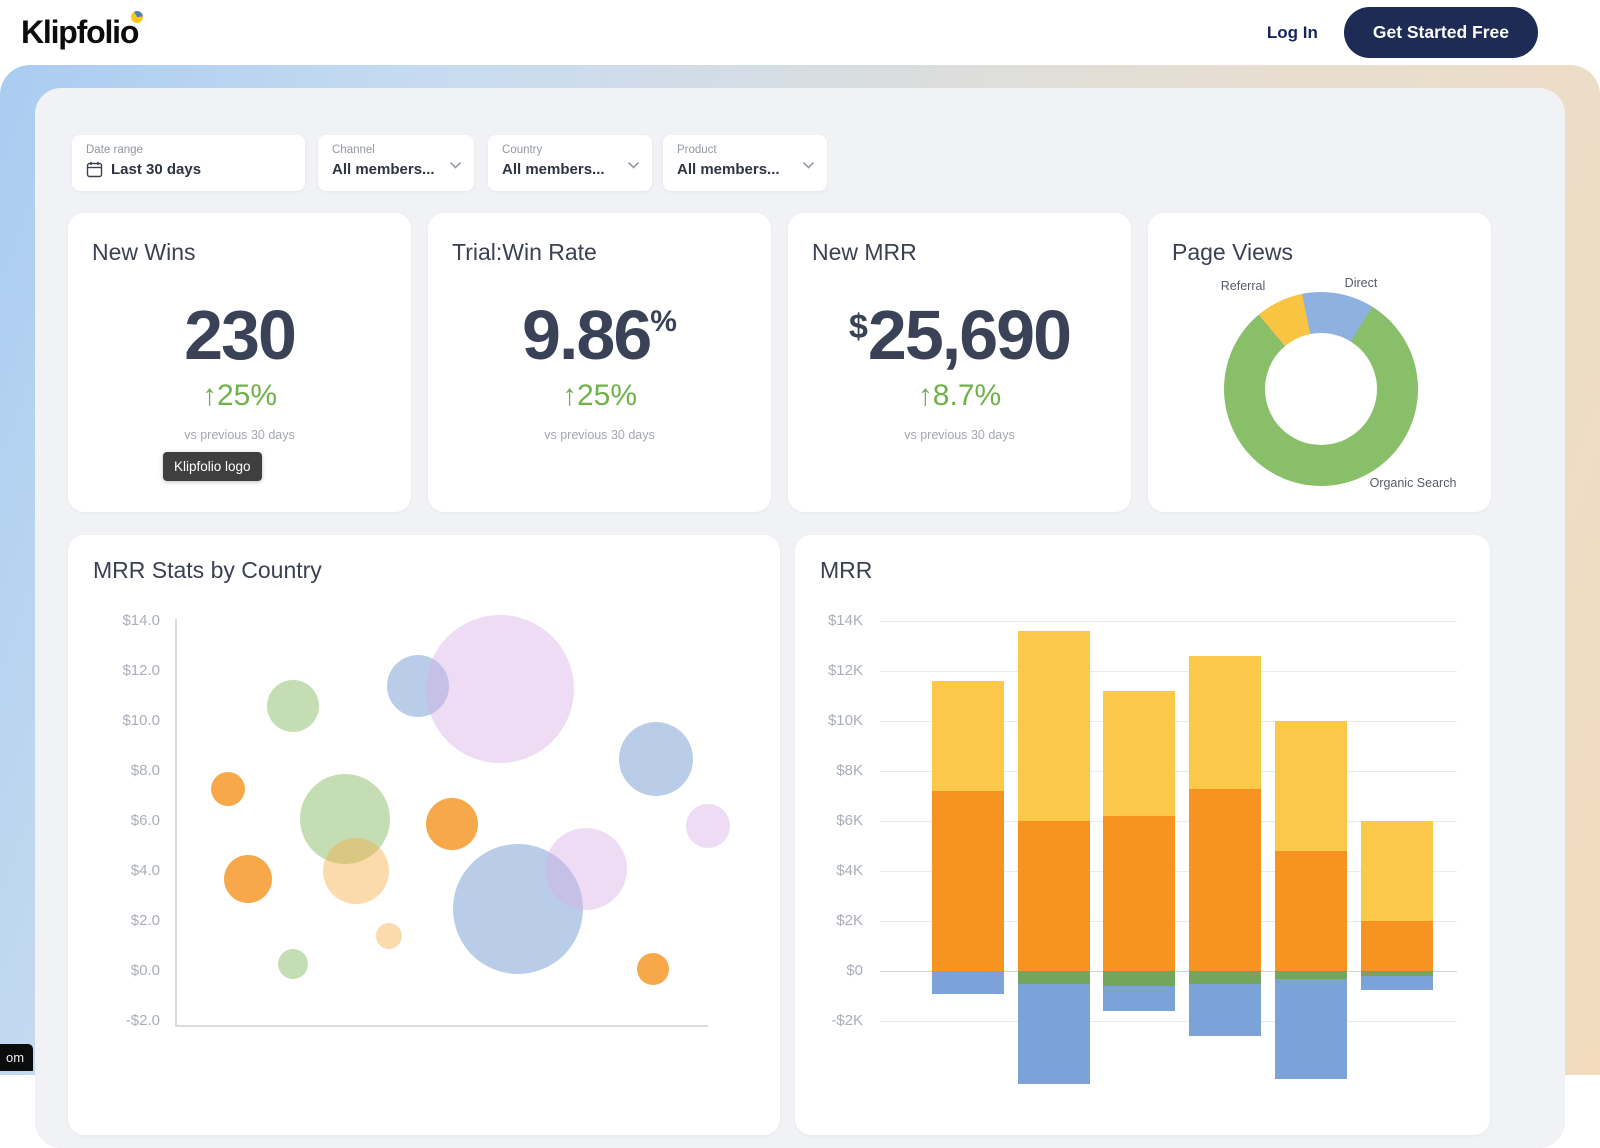 This screenshot has height=1148, width=1600. I want to click on kpi-title: New MRR, so click(864, 252).